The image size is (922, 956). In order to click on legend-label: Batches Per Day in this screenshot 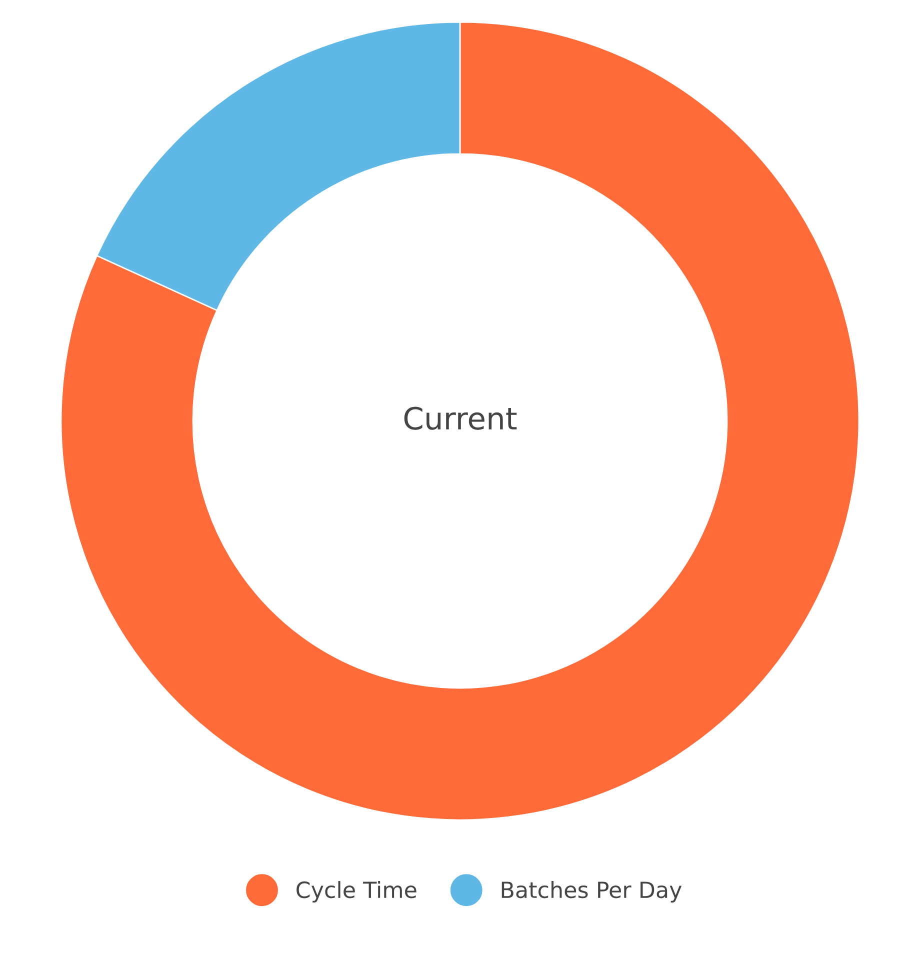, I will do `click(592, 892)`.